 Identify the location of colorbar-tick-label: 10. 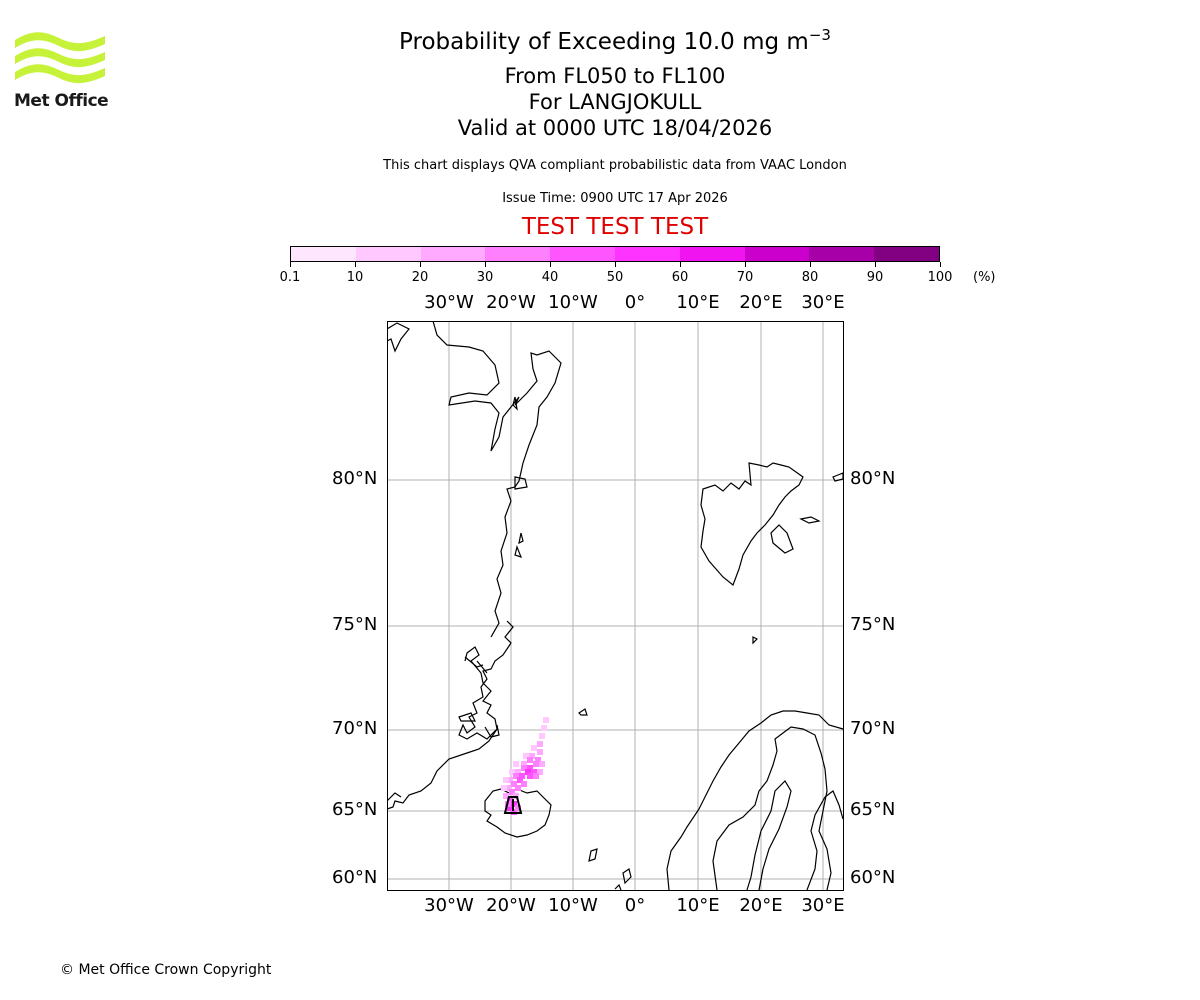
(355, 277).